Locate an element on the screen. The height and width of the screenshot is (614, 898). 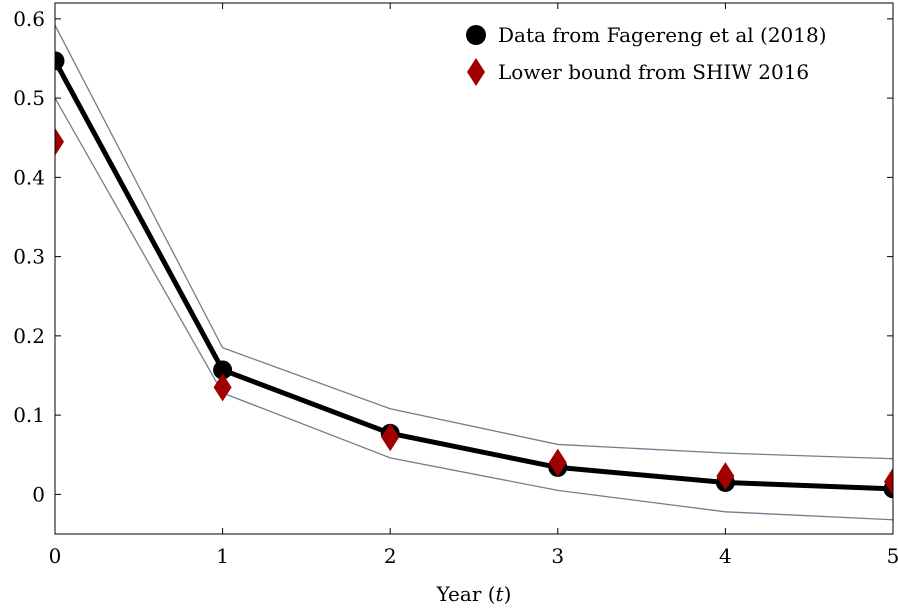
x-tick-label: 2 is located at coordinates (390, 556).